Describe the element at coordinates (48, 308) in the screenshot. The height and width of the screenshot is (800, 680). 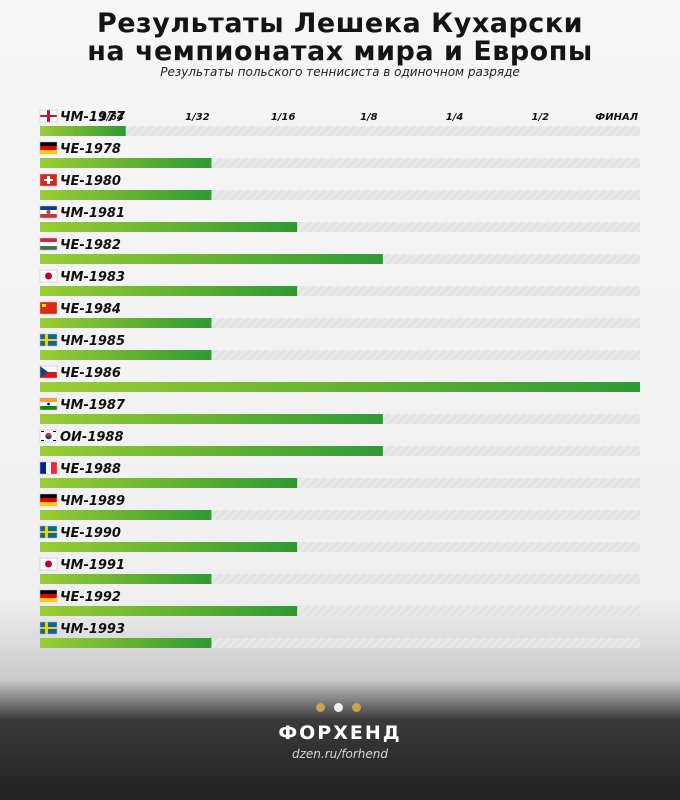
I see `china-flag-icon` at that location.